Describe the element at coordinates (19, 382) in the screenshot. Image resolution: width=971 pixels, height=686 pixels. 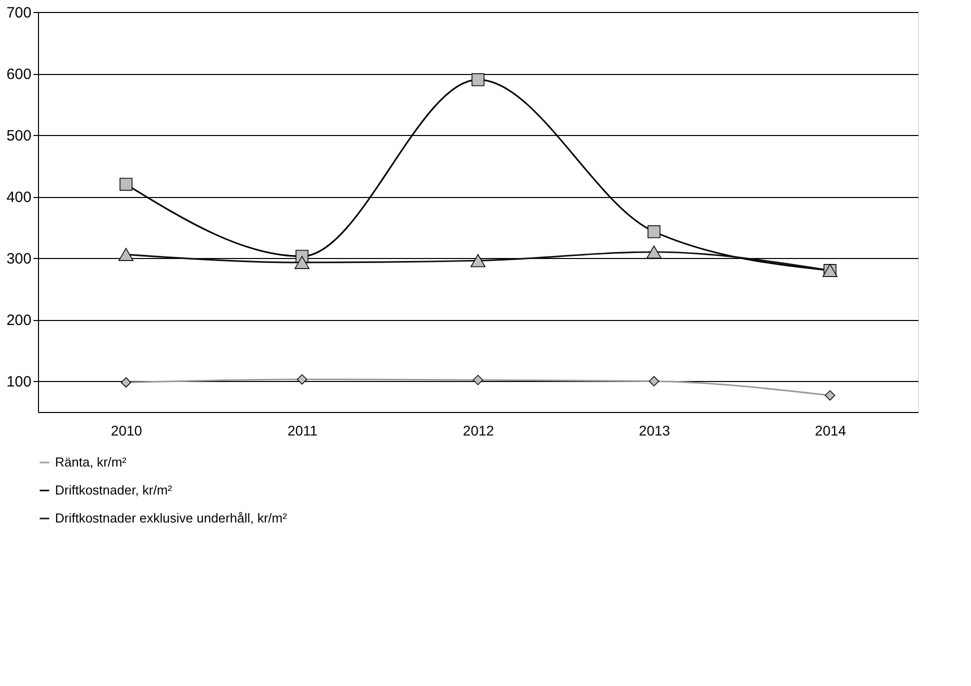
I see `y-tick-label: 100` at that location.